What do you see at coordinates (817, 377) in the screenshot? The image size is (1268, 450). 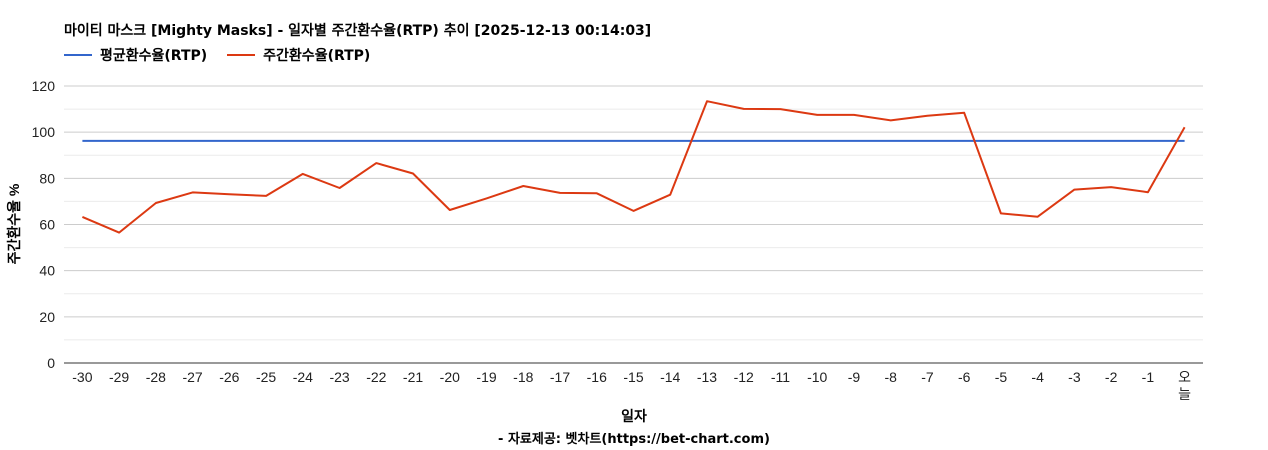 I see `x-tick-label: -10` at bounding box center [817, 377].